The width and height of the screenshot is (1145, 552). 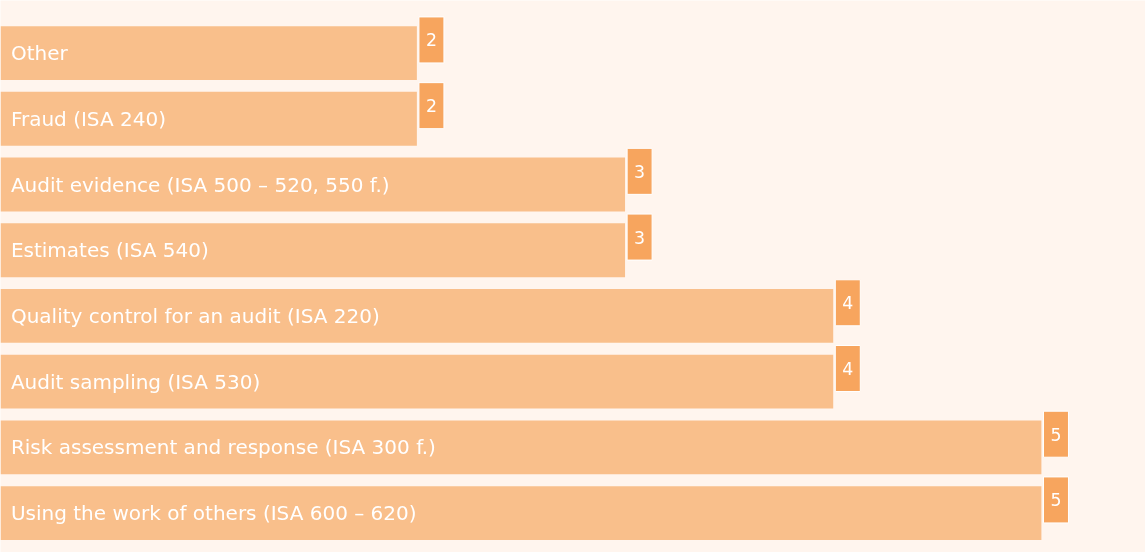 What do you see at coordinates (109, 250) in the screenshot?
I see `y-tick-label: Estimates (ISA 540)` at bounding box center [109, 250].